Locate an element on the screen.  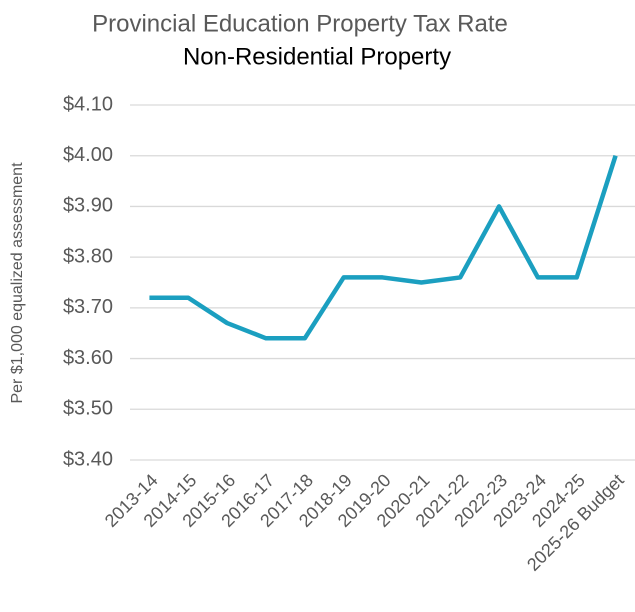
y-tick-label: $4.00 is located at coordinates (88, 155).